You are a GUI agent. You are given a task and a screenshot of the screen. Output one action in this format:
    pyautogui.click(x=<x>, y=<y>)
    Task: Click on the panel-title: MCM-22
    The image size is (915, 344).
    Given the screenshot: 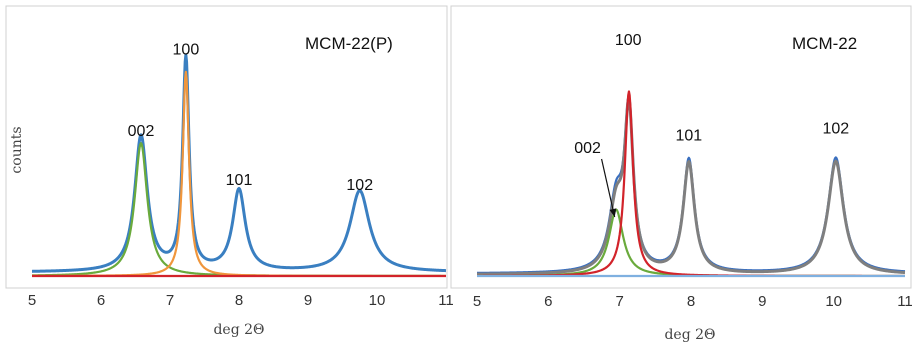 What is the action you would take?
    pyautogui.click(x=824, y=43)
    